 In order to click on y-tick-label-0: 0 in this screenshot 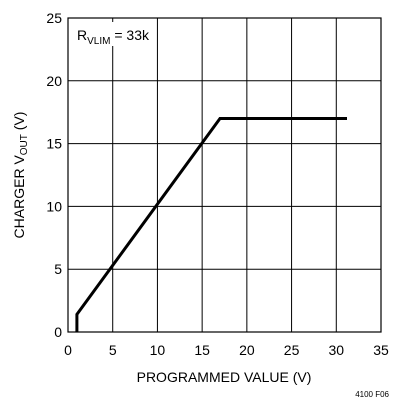, I will do `click(58, 332)`.